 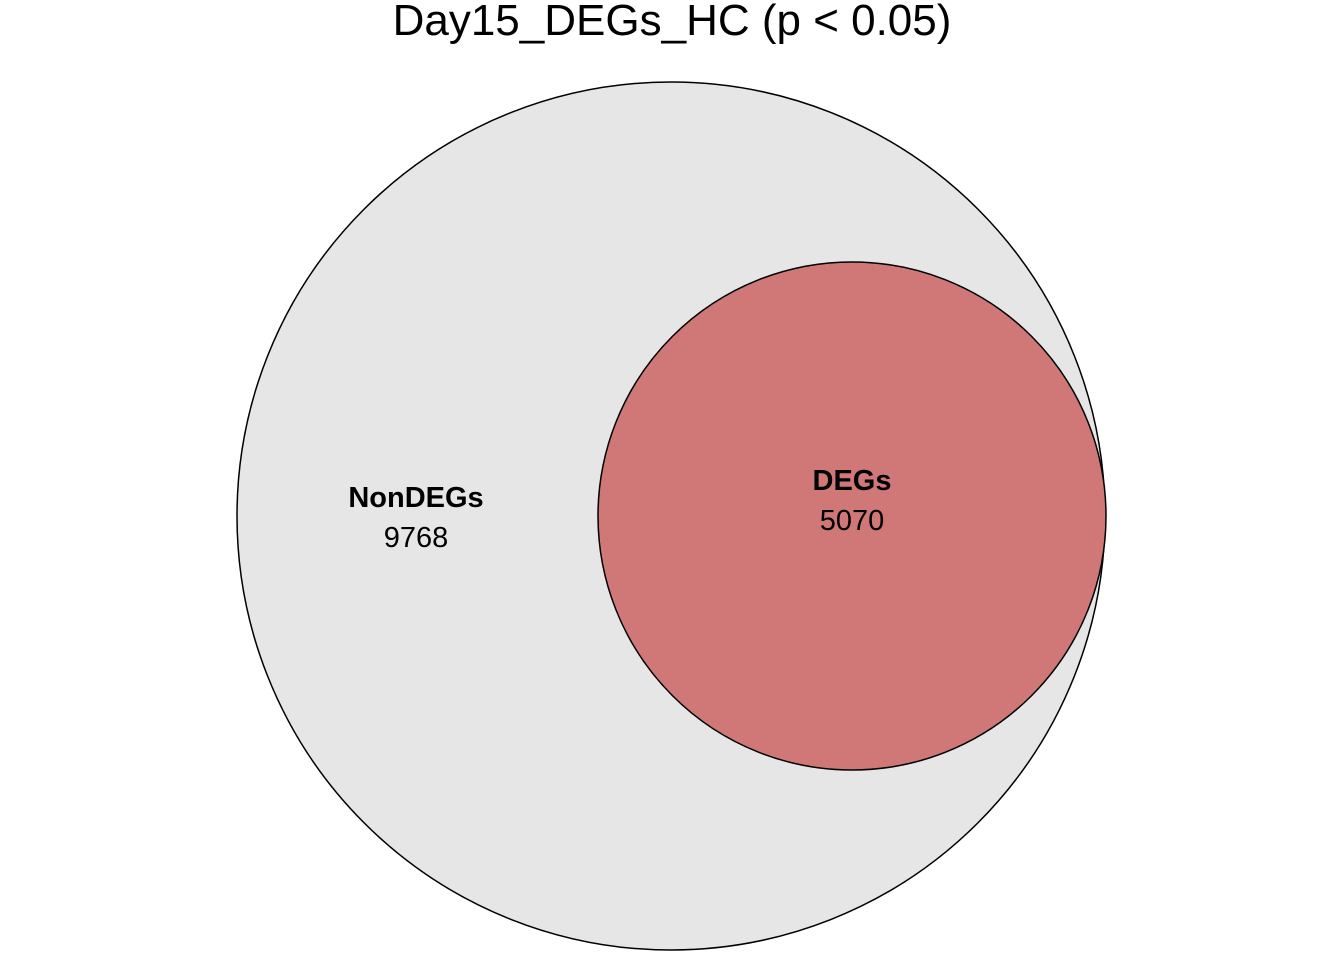 What do you see at coordinates (416, 538) in the screenshot?
I see `nondegs-count: 9768` at bounding box center [416, 538].